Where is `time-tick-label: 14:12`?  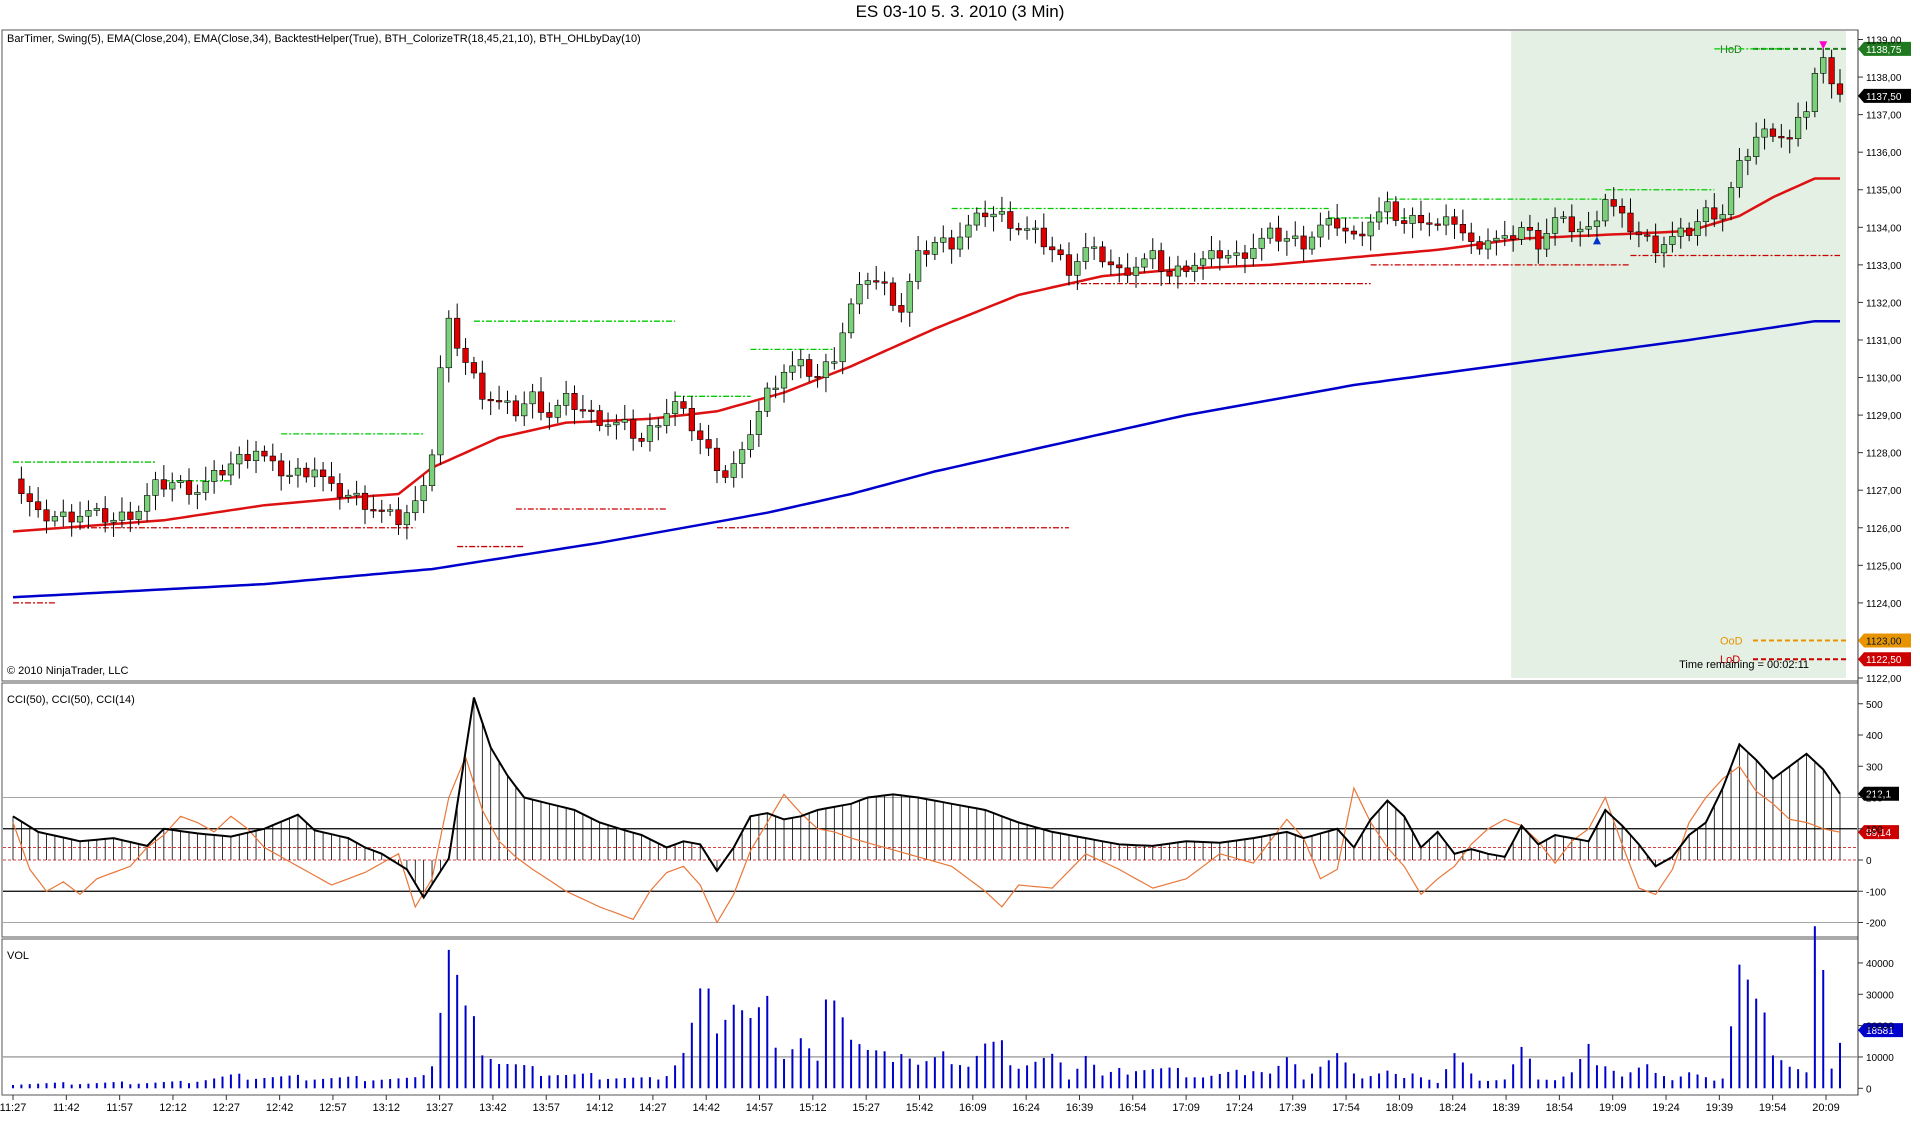
time-tick-label: 14:12 is located at coordinates (600, 1108).